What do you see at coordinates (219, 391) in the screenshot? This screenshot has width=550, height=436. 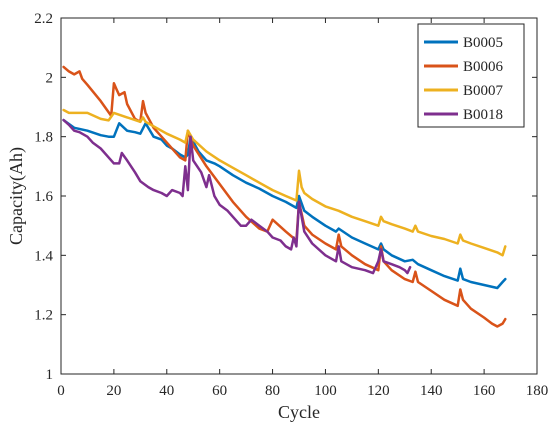 I see `x-tick-label: 60` at bounding box center [219, 391].